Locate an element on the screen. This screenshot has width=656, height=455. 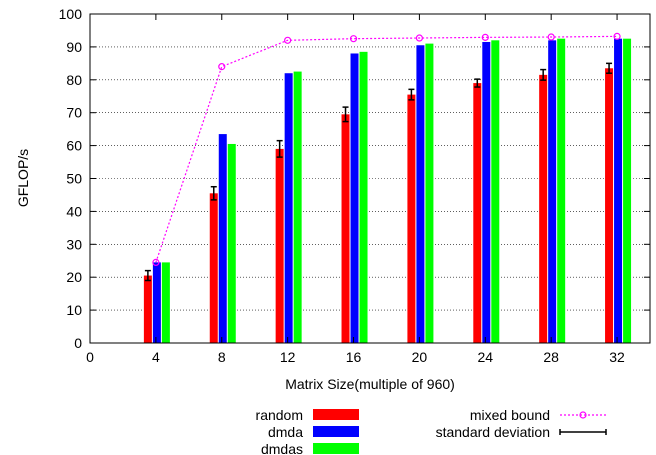
y-tick-label: 10 is located at coordinates (74, 310).